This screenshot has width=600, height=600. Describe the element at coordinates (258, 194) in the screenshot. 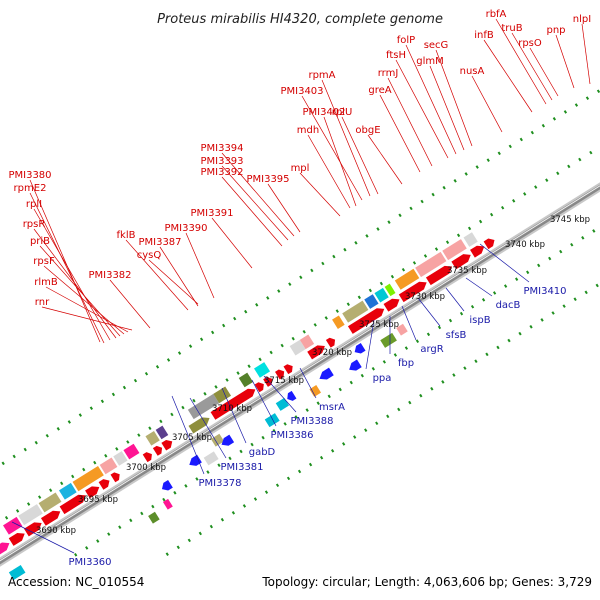

I see `gene-label-PMI3394-leader` at that location.